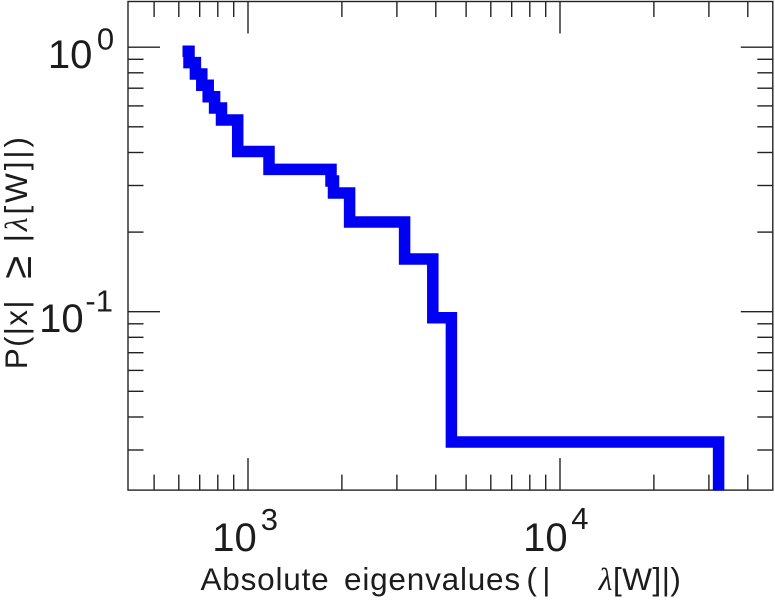 The image size is (775, 600). I want to click on svg-text: P(|x|, so click(17, 334).